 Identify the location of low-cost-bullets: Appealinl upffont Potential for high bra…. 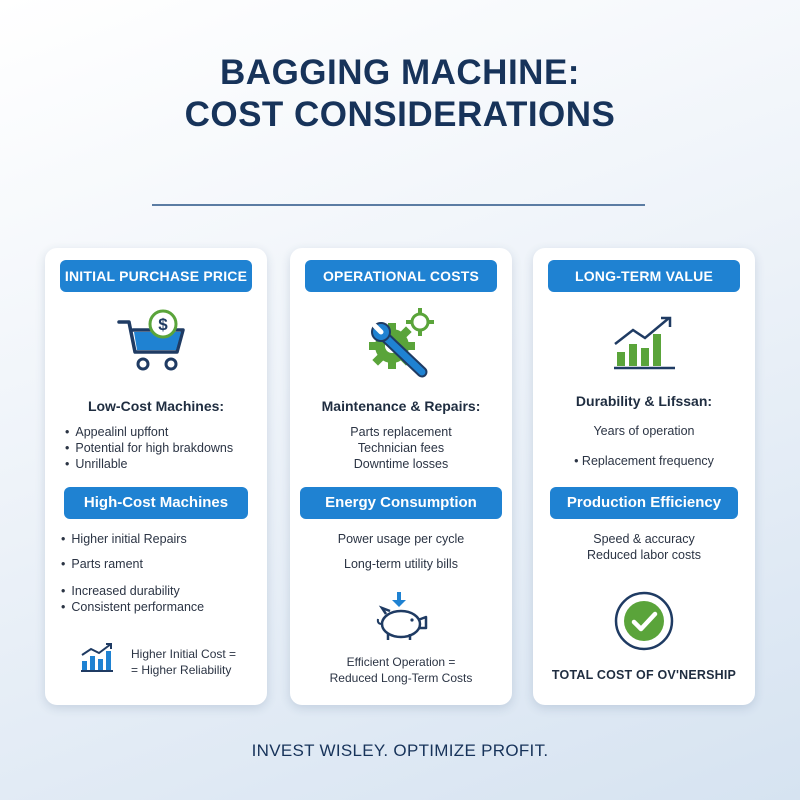
(149, 448).